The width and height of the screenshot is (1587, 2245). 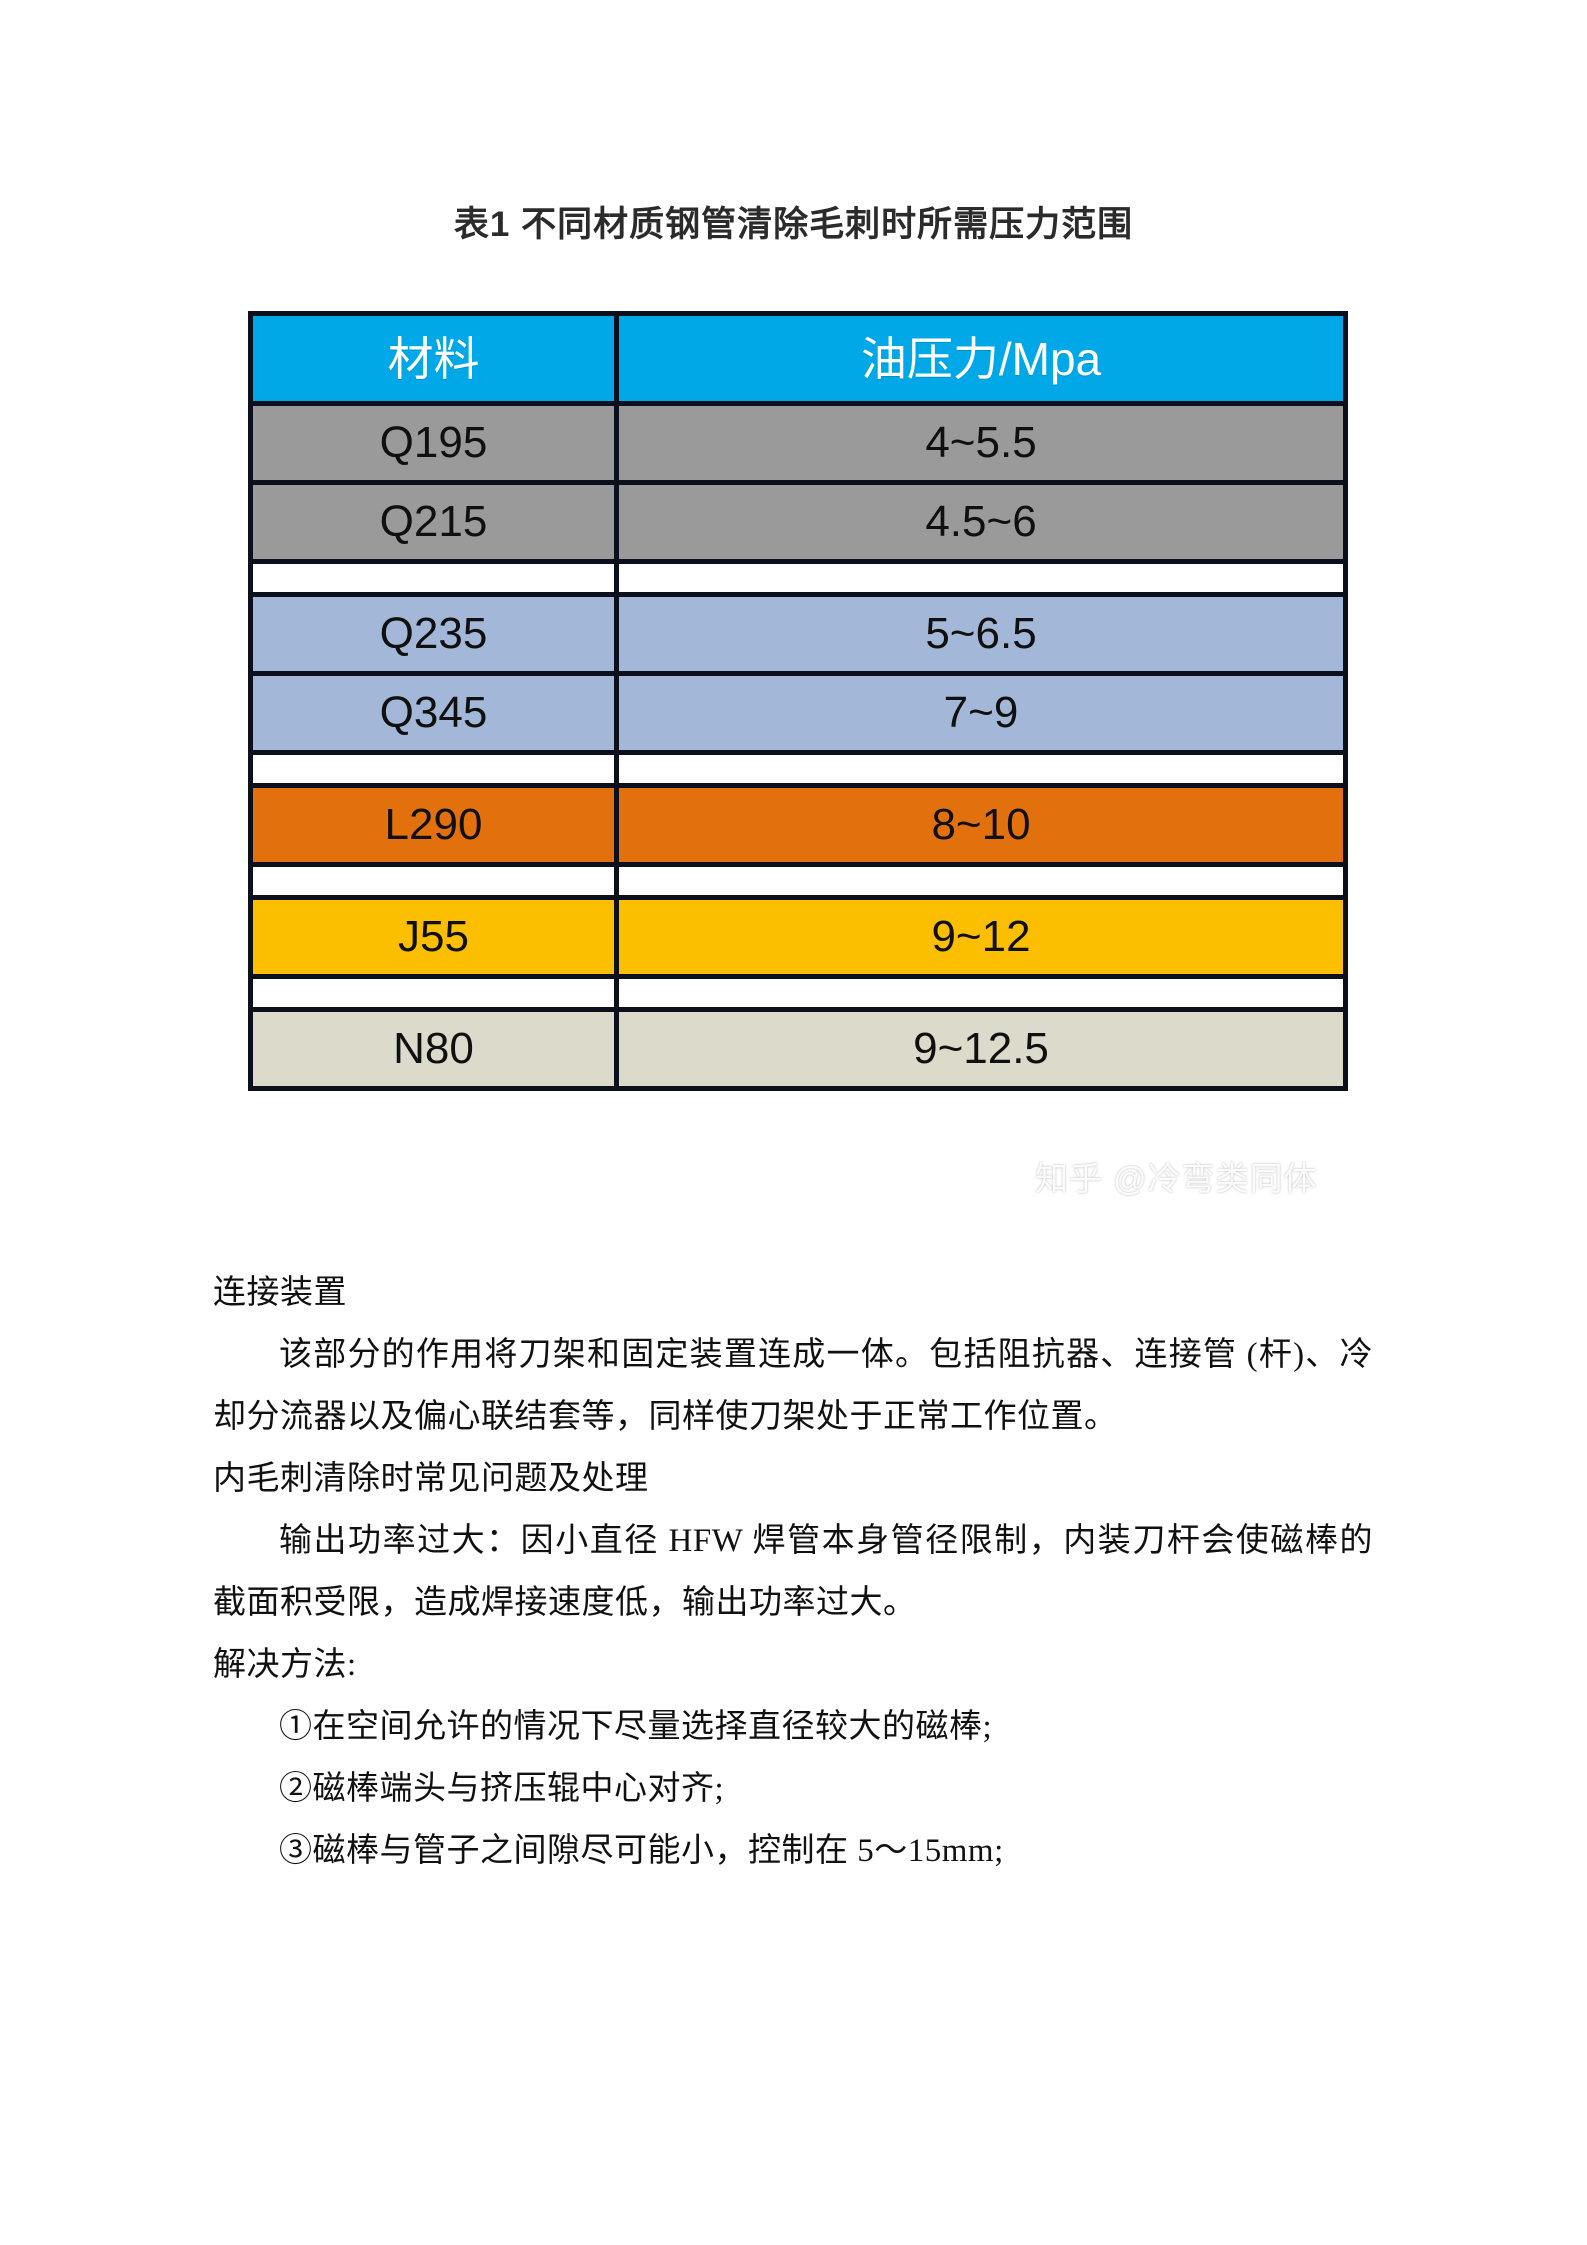 What do you see at coordinates (981, 1049) in the screenshot?
I see `cell-pressure: 9~12.5` at bounding box center [981, 1049].